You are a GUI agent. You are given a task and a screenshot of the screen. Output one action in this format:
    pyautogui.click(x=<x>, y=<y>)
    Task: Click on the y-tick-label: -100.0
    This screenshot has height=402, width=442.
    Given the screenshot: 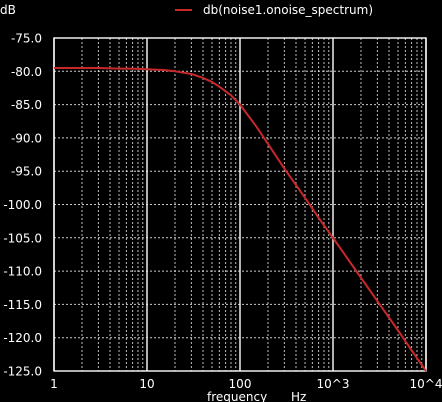 What is the action you would take?
    pyautogui.click(x=22, y=205)
    